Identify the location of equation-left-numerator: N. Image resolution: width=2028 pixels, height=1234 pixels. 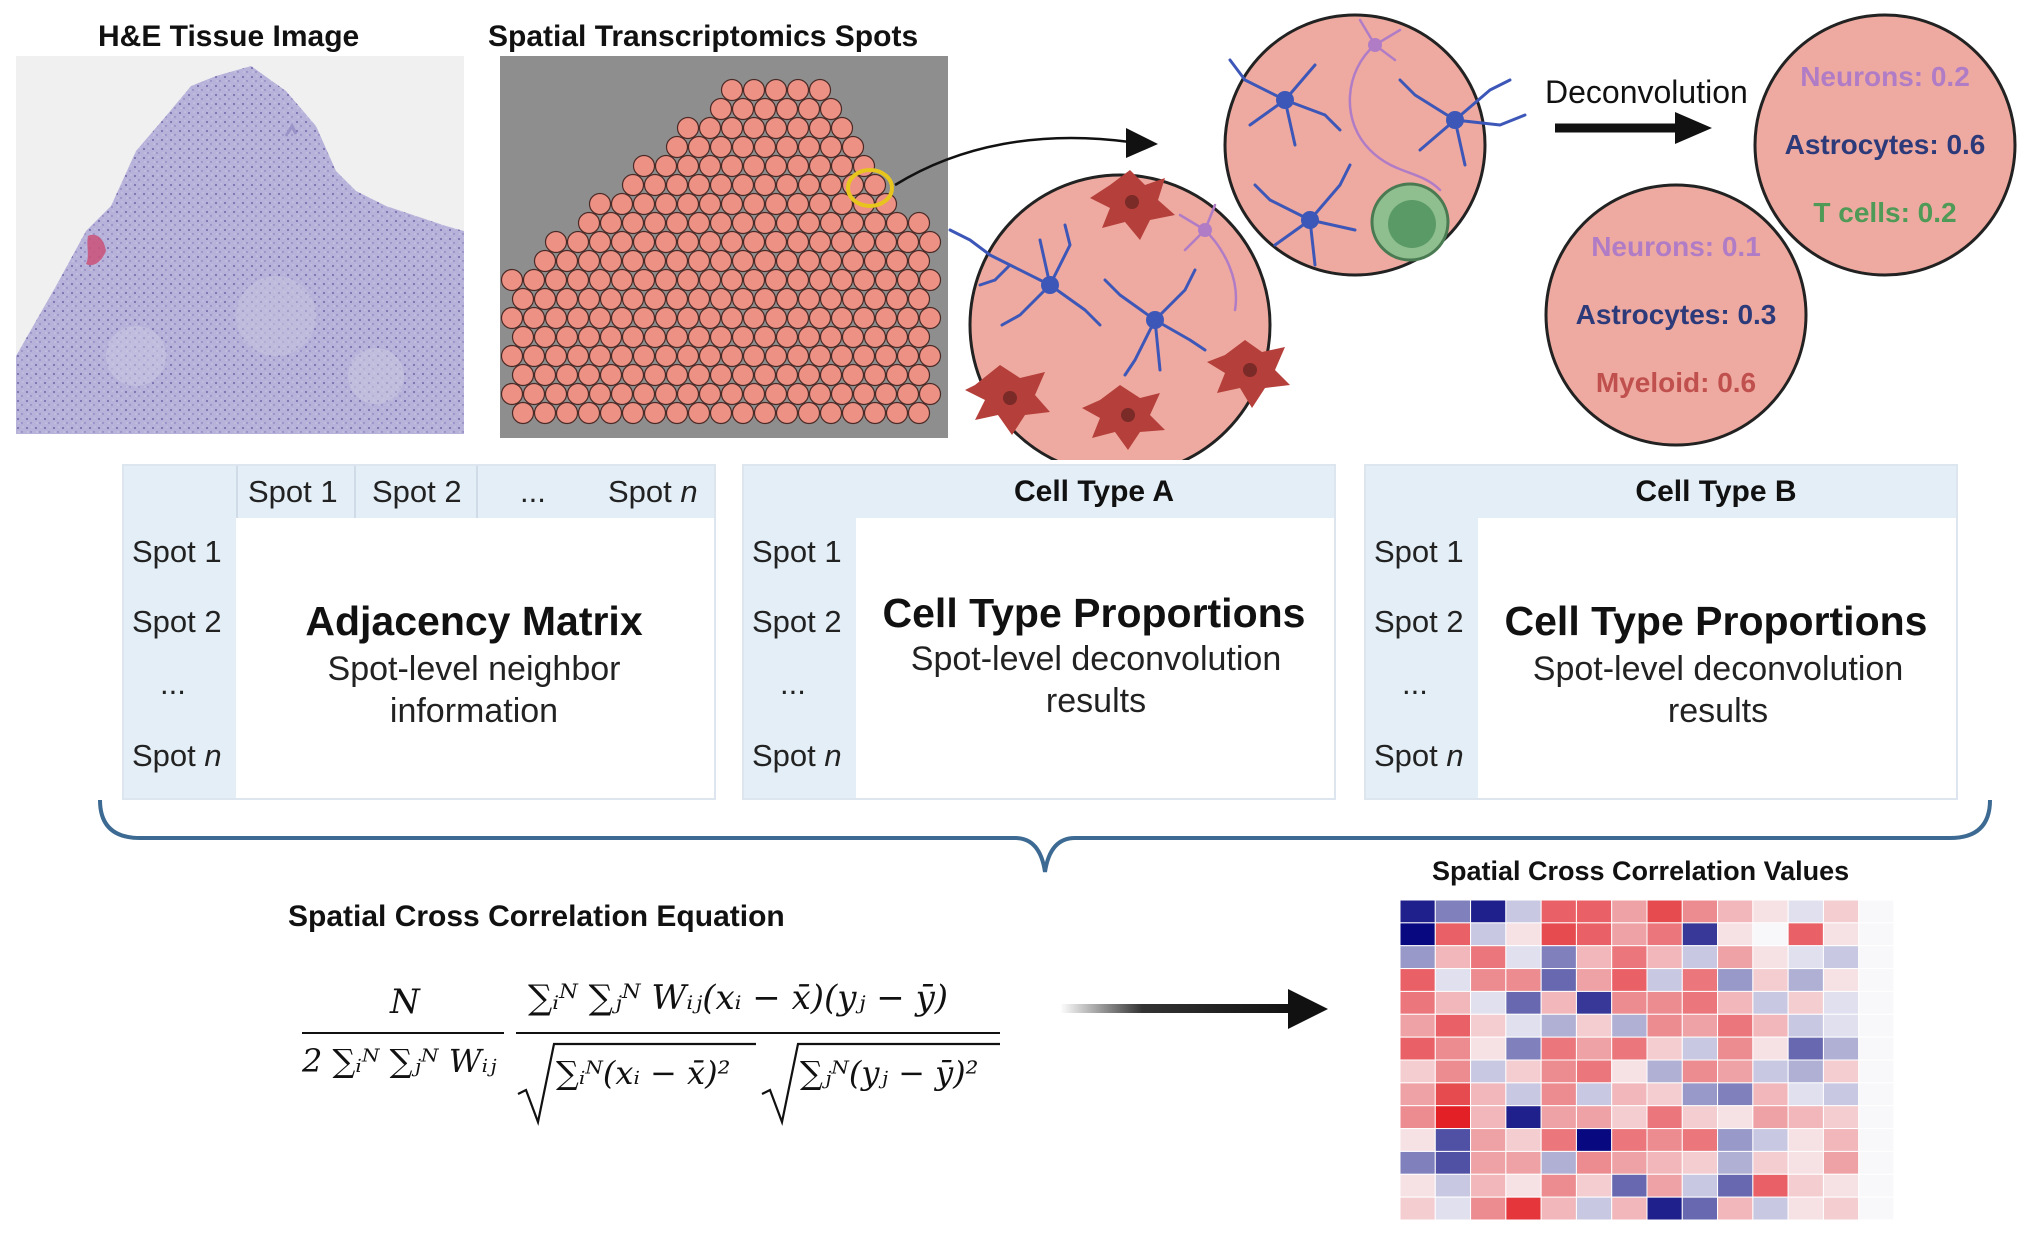
(405, 1002).